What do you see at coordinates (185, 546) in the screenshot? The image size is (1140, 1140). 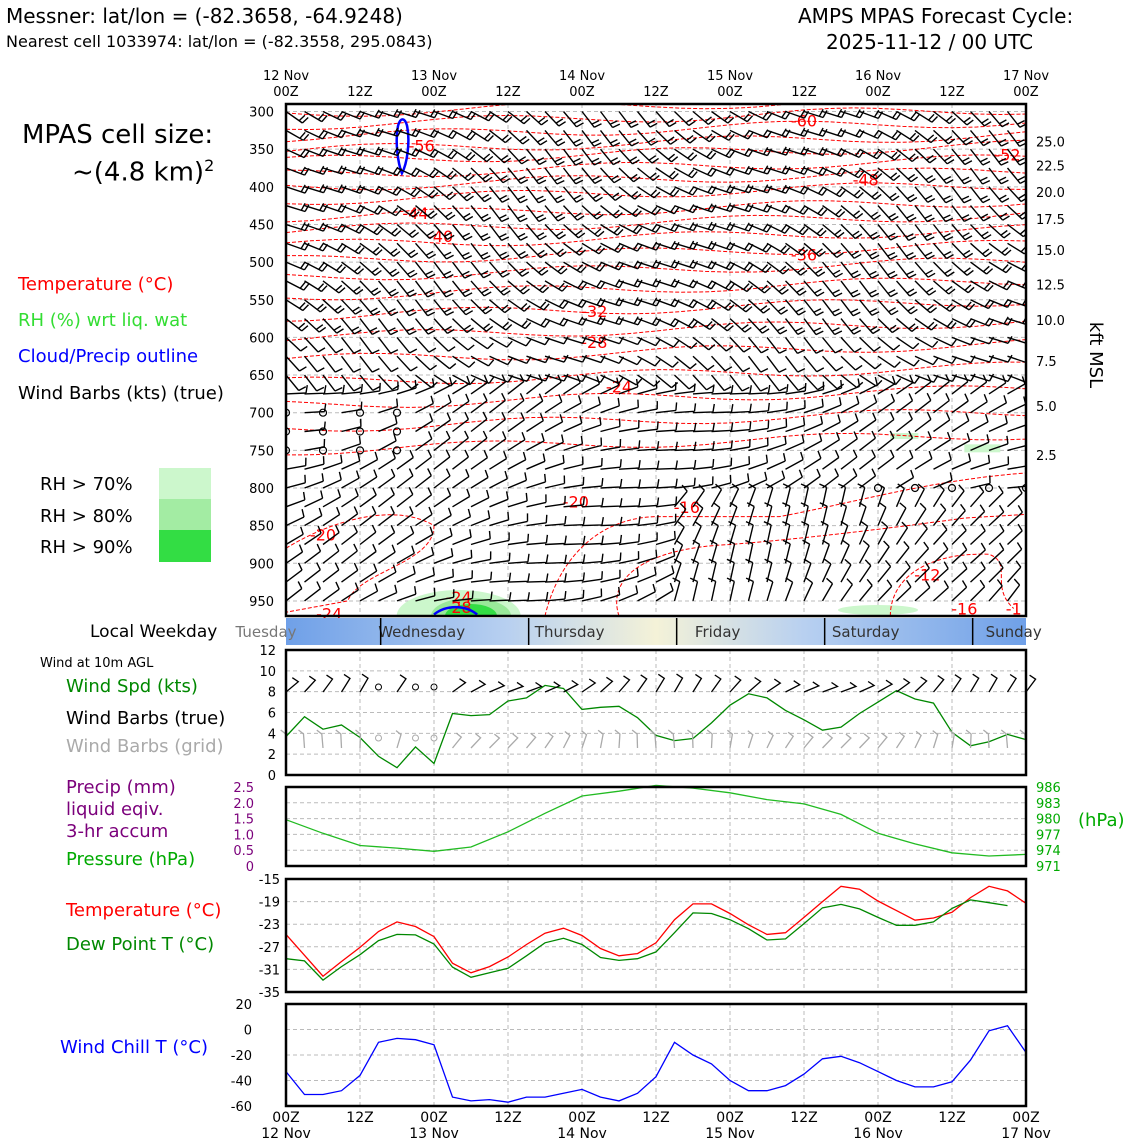 I see `legend-rh90-swatch` at bounding box center [185, 546].